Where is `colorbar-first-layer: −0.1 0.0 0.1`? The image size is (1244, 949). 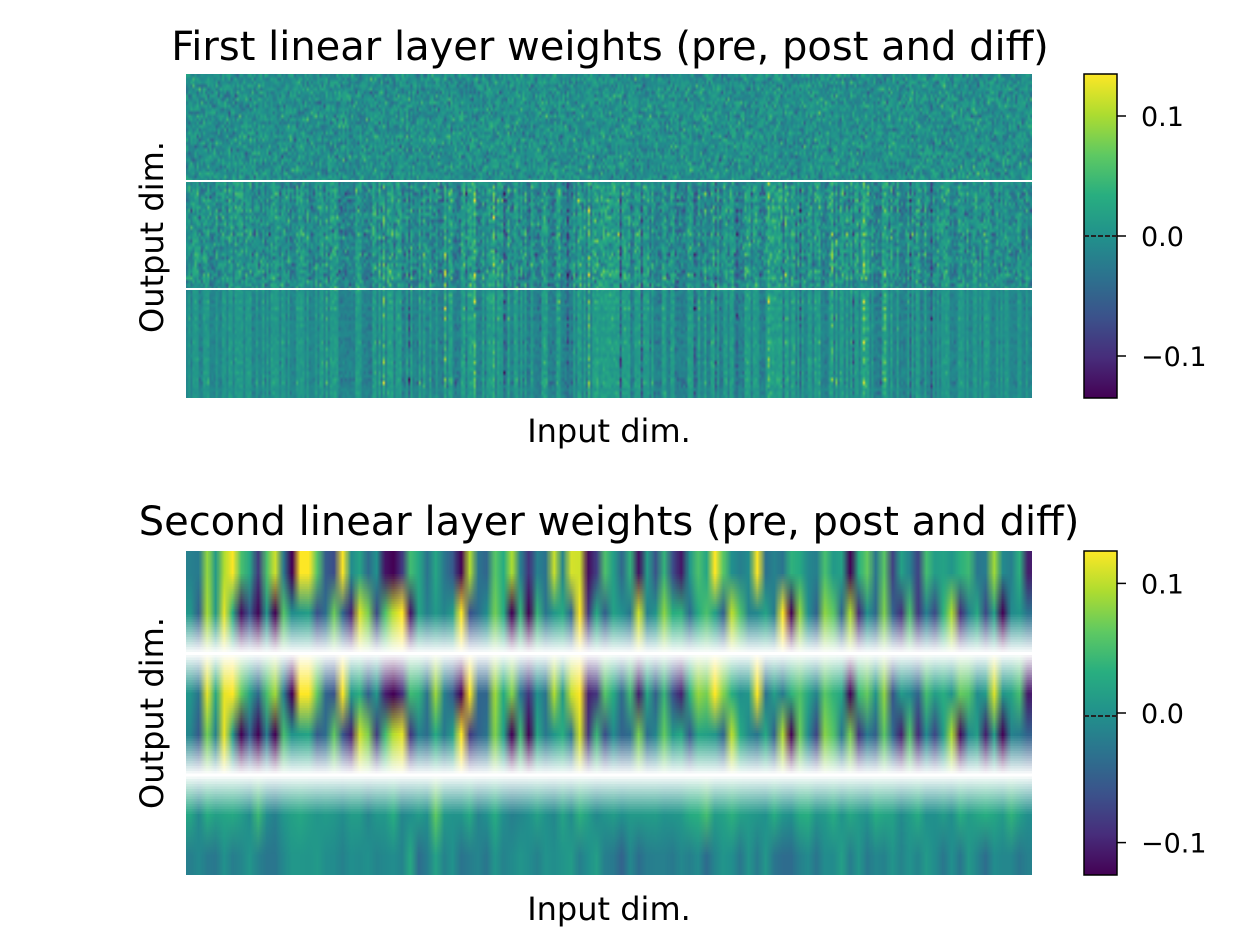
colorbar-first-layer: −0.1 0.0 0.1 is located at coordinates (1145, 236).